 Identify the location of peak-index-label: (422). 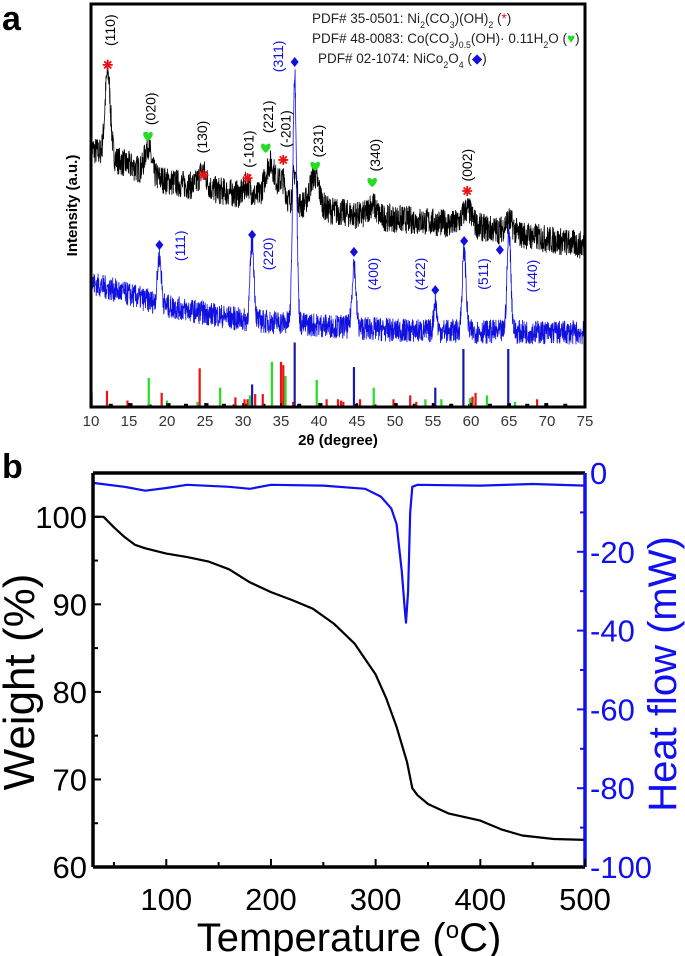
(420, 274).